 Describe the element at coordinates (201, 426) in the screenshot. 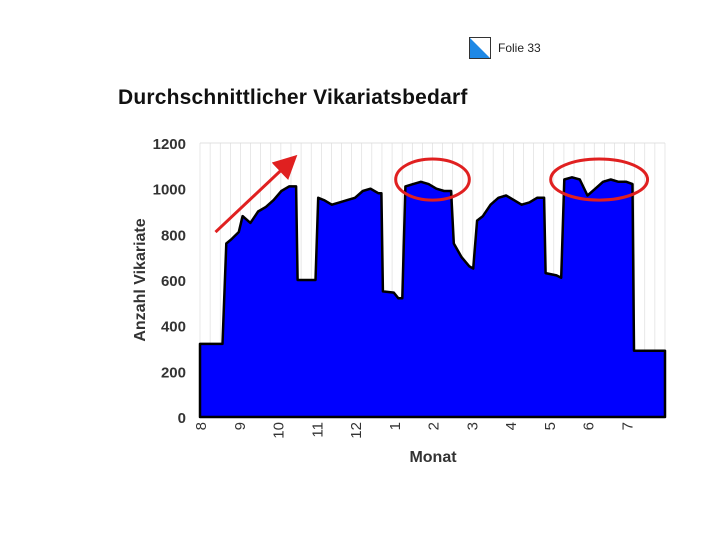

I see `x-tick-label: 8` at that location.